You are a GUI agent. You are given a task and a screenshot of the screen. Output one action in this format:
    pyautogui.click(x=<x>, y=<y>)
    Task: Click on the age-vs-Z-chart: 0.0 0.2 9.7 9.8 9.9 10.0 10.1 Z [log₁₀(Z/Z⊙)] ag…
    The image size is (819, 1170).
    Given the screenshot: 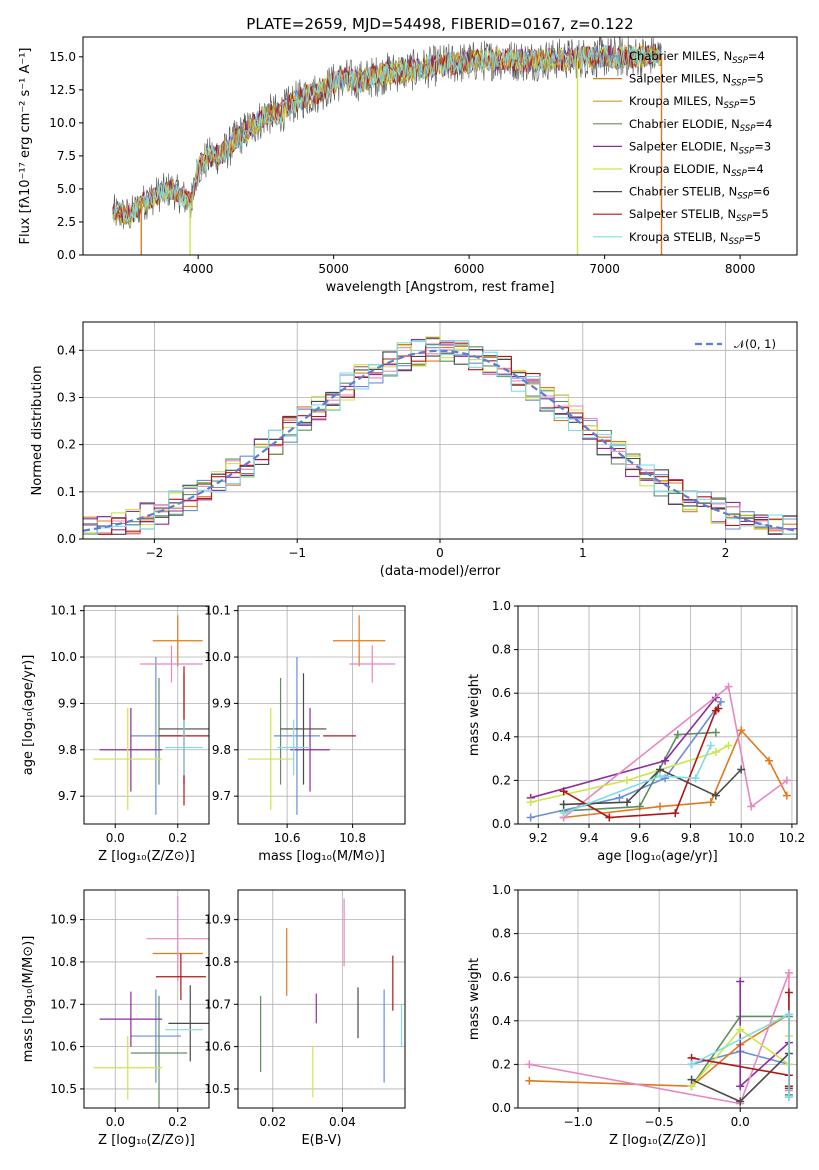 What is the action you would take?
    pyautogui.click(x=115, y=734)
    